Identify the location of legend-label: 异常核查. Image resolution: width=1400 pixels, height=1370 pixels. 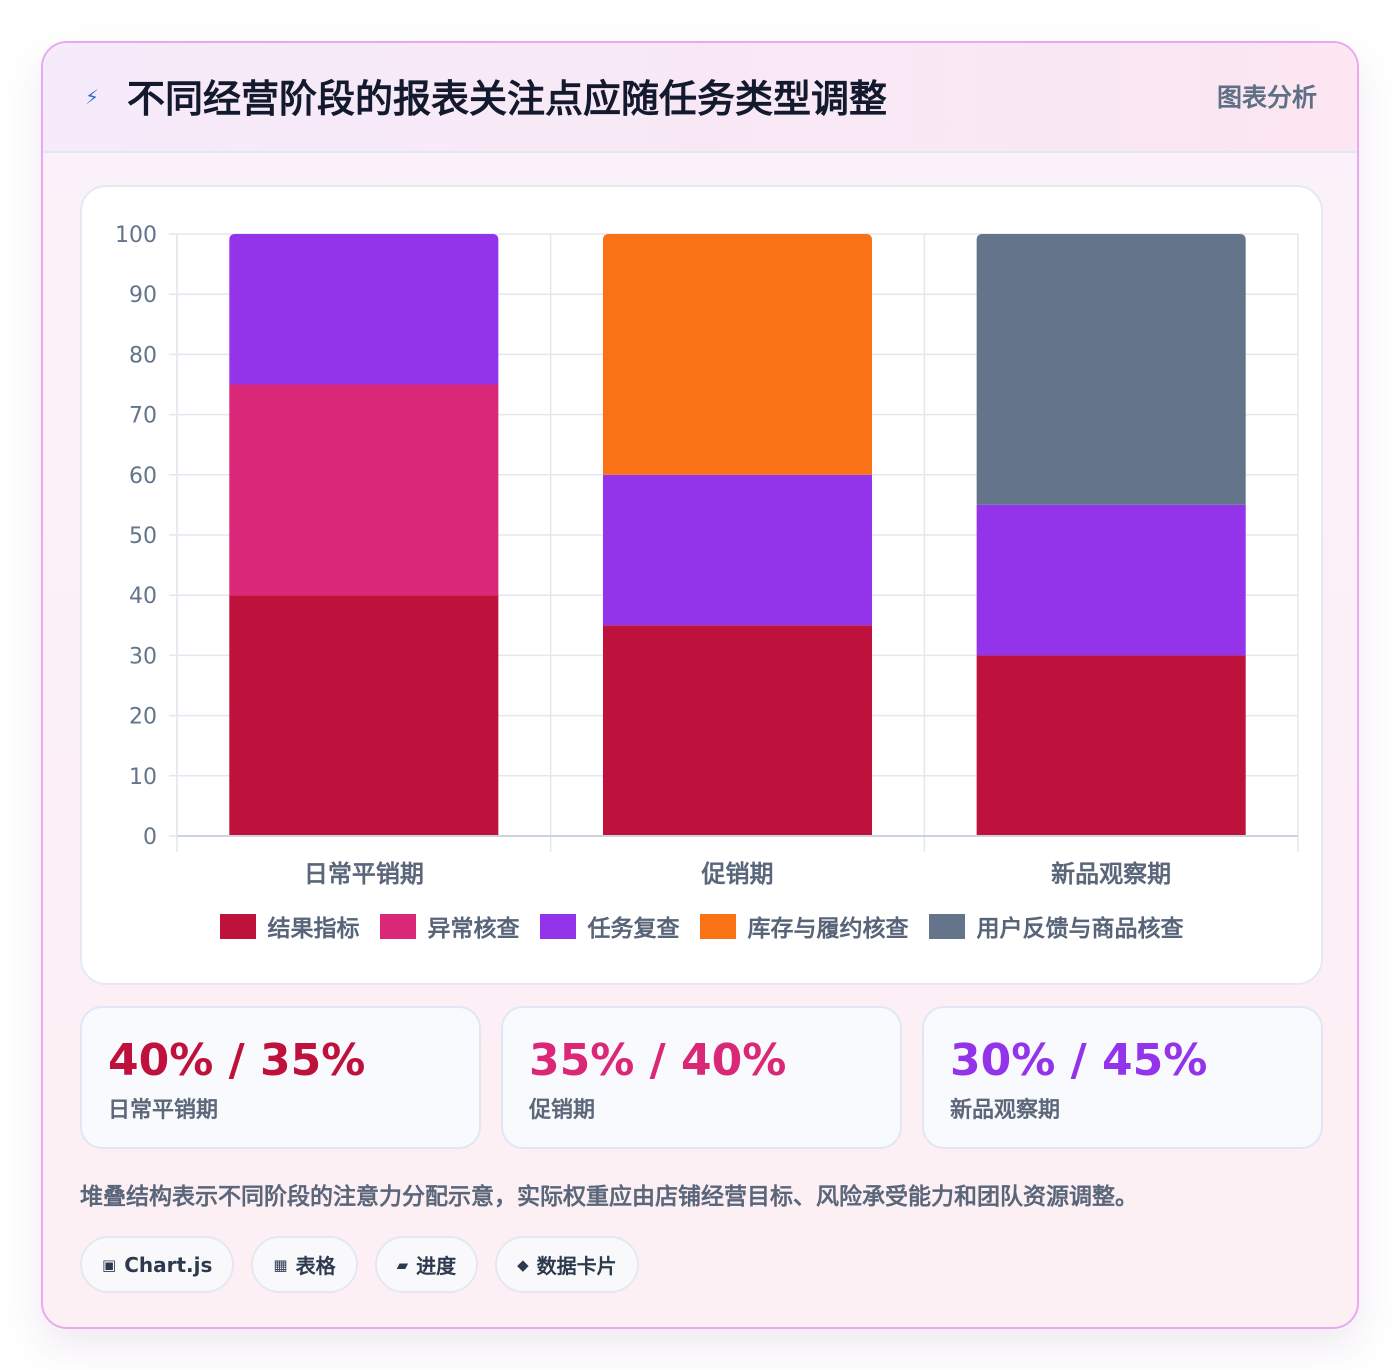
(473, 929).